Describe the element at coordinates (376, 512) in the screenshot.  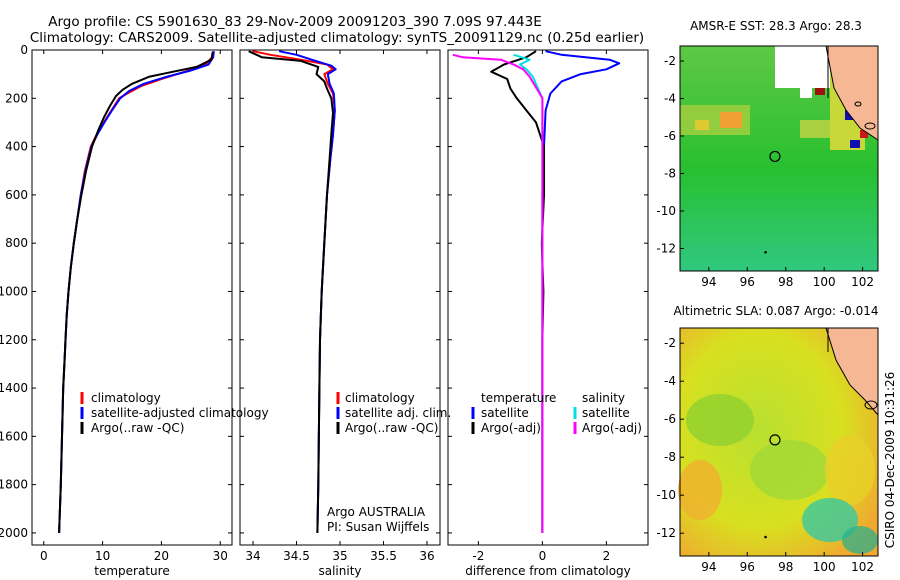
I see `argo-australia-label: Argo AUSTRALIA` at that location.